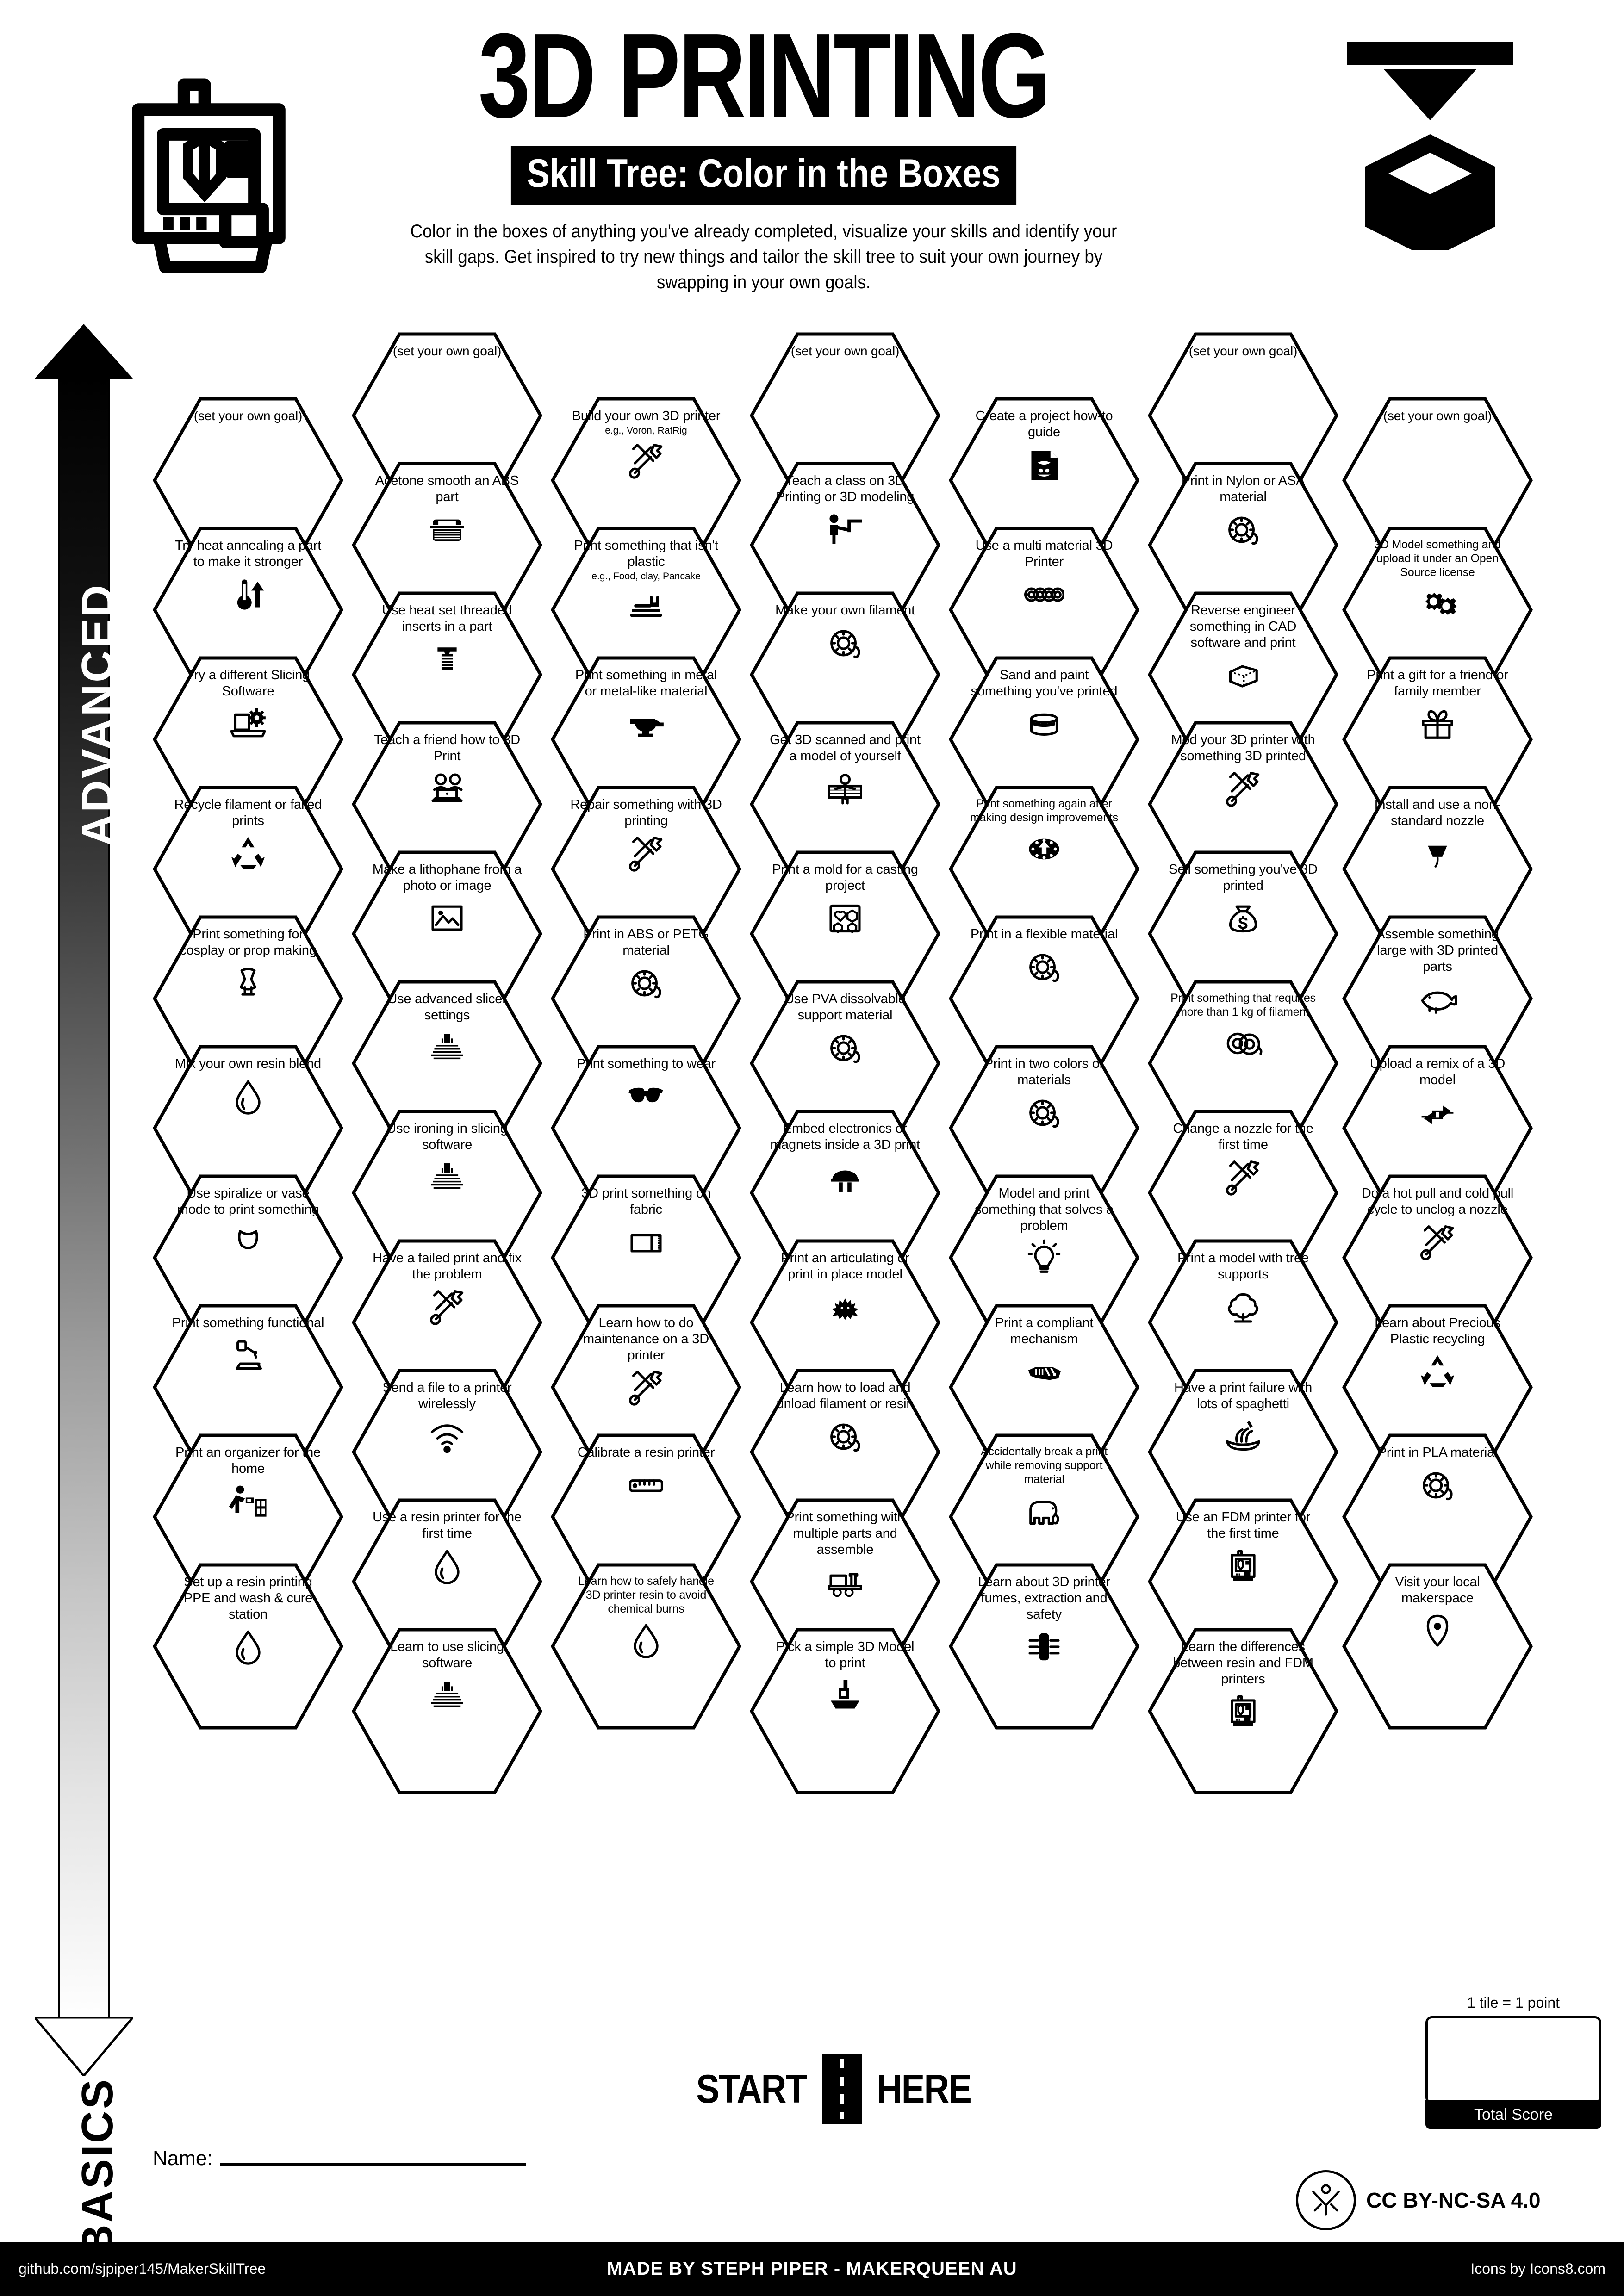 The height and width of the screenshot is (2296, 1624). What do you see at coordinates (373, 2165) in the screenshot?
I see `name-input-line` at bounding box center [373, 2165].